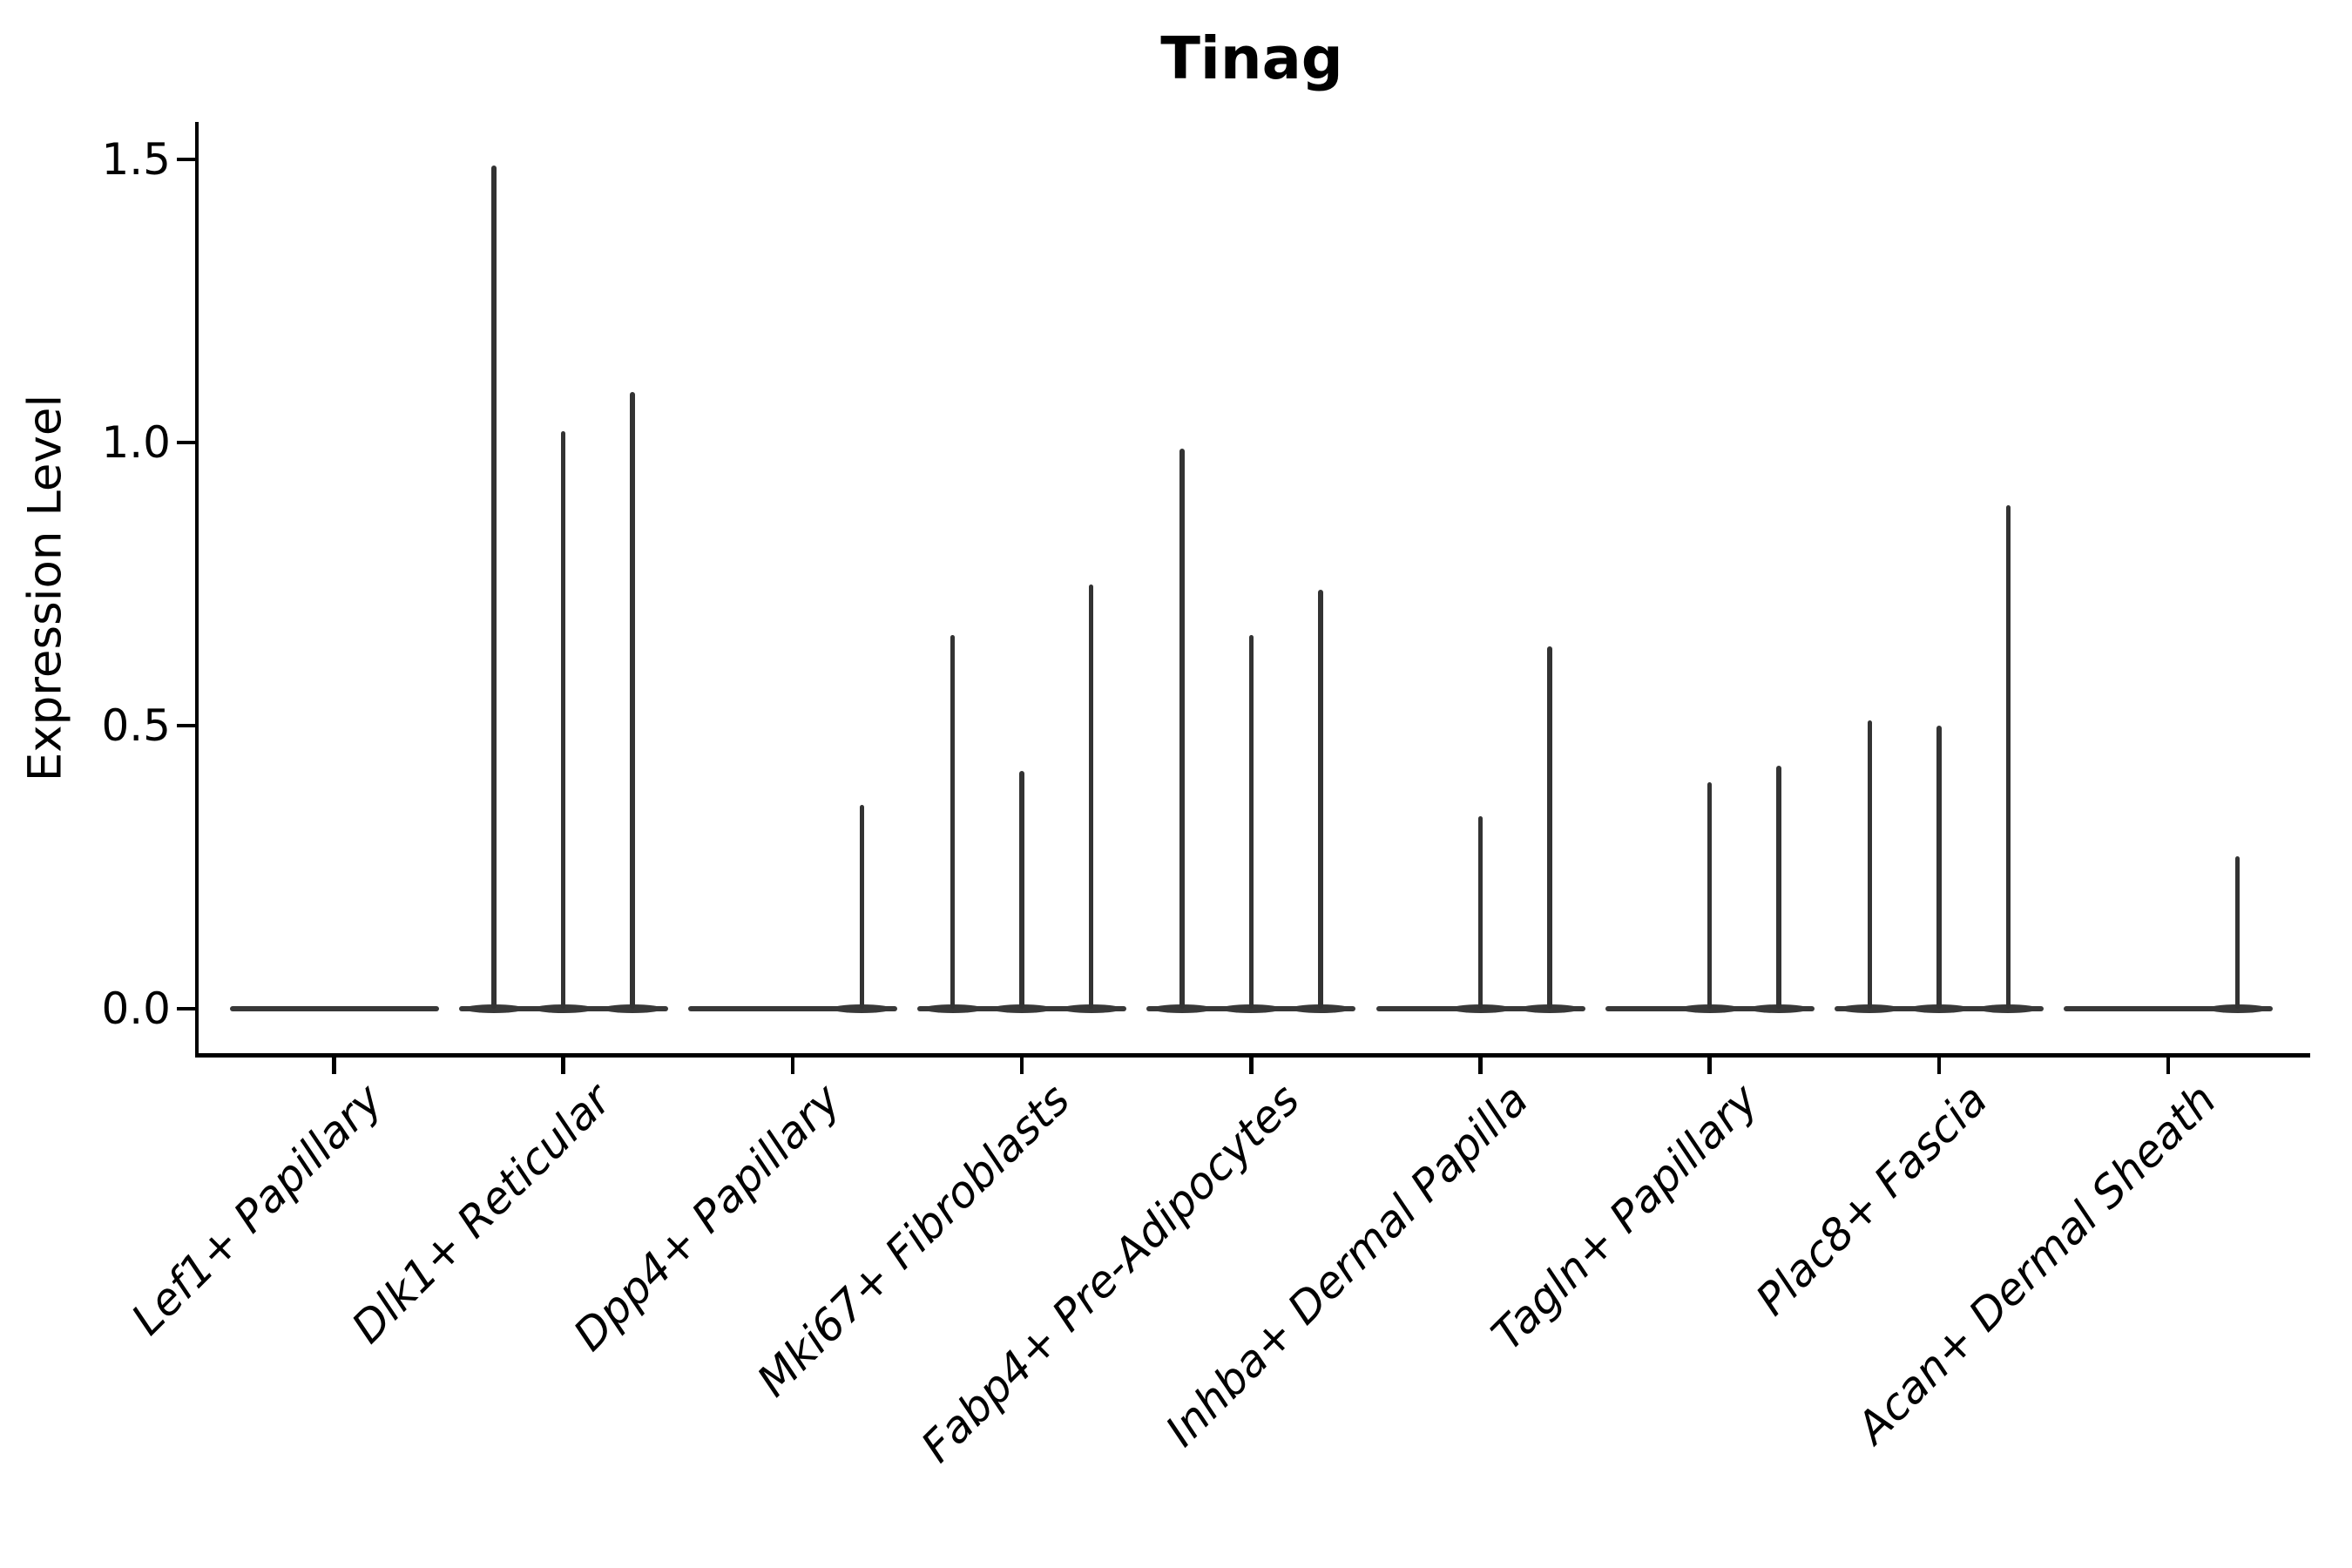 This screenshot has width=2352, height=1568. Describe the element at coordinates (256, 1209) in the screenshot. I see `x-category-label: Lef1+ Papillary` at that location.